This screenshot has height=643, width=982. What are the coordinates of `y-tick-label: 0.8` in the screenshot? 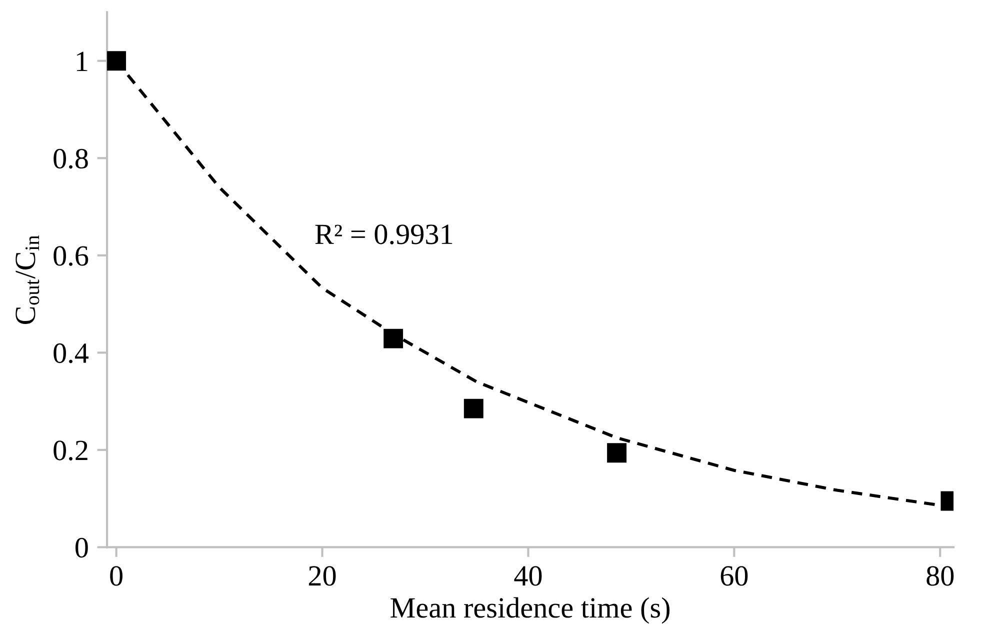 It's located at (71, 158).